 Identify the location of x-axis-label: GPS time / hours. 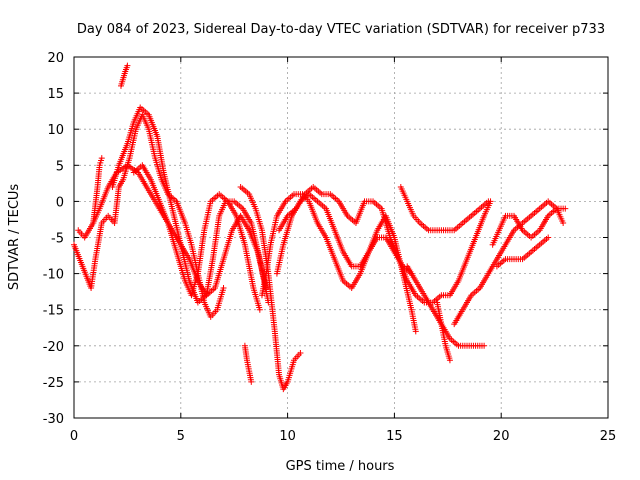
(340, 466).